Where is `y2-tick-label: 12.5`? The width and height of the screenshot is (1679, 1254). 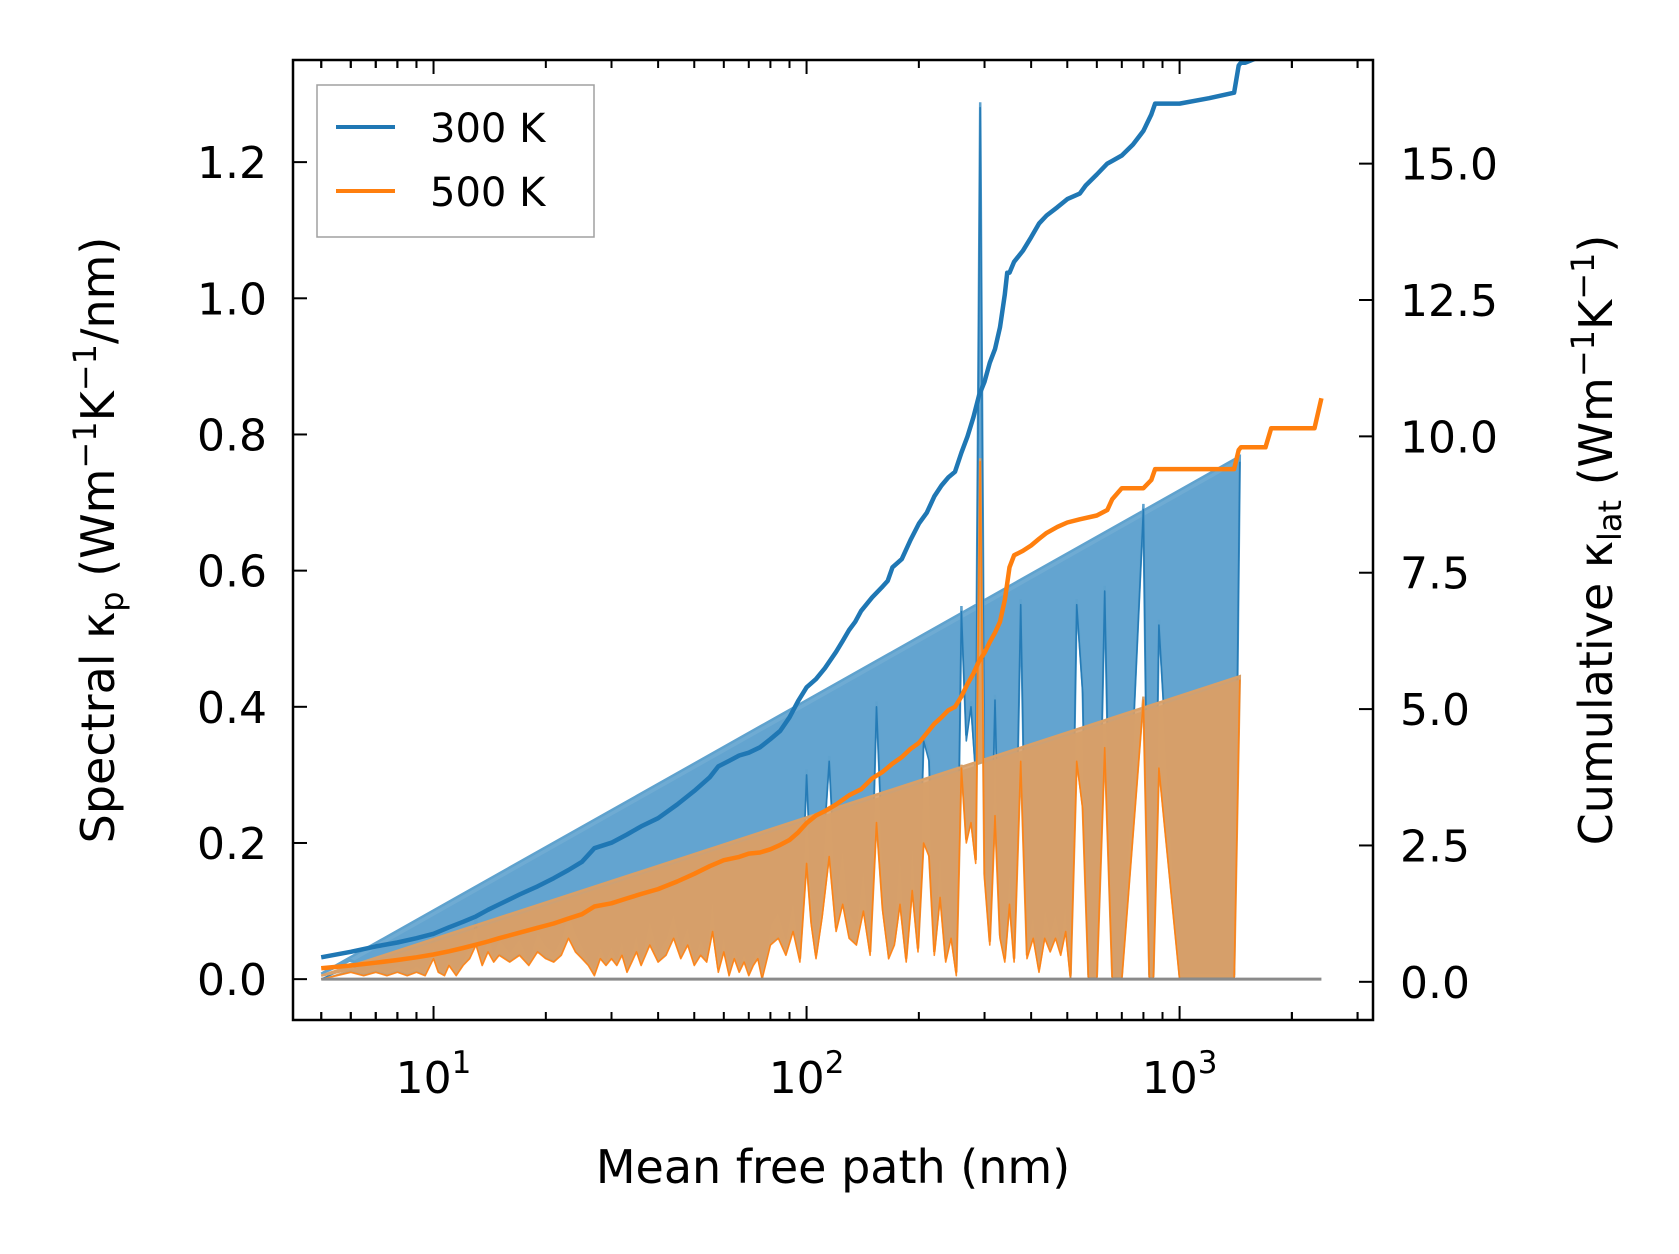
y2-tick-label: 12.5 is located at coordinates (1449, 301).